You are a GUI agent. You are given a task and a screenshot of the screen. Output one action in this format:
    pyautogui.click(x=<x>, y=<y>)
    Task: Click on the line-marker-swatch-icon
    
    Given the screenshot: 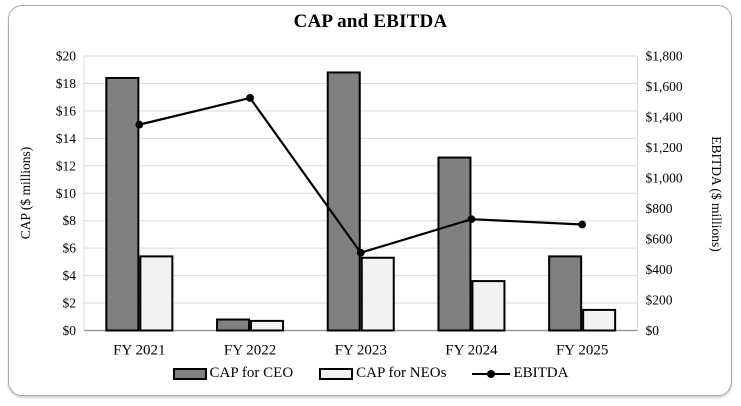 What is the action you would take?
    pyautogui.click(x=491, y=374)
    